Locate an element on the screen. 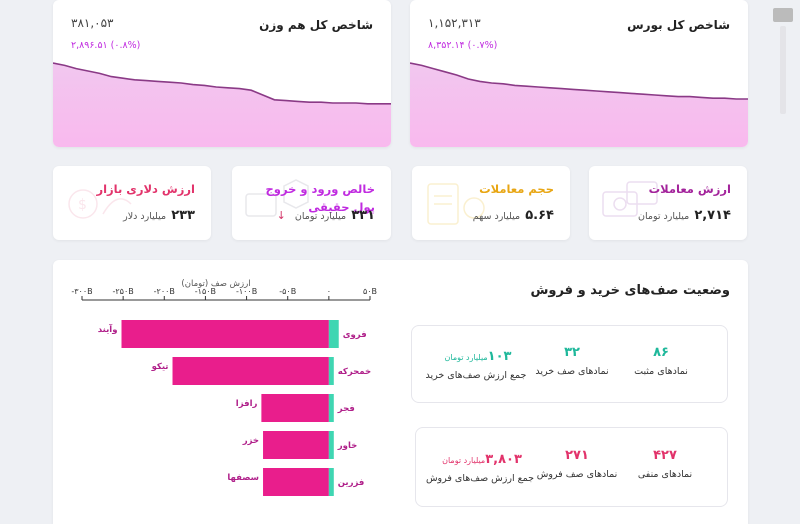 This screenshot has width=800, height=524. x-tick-label: -۱۵۰B is located at coordinates (205, 291).